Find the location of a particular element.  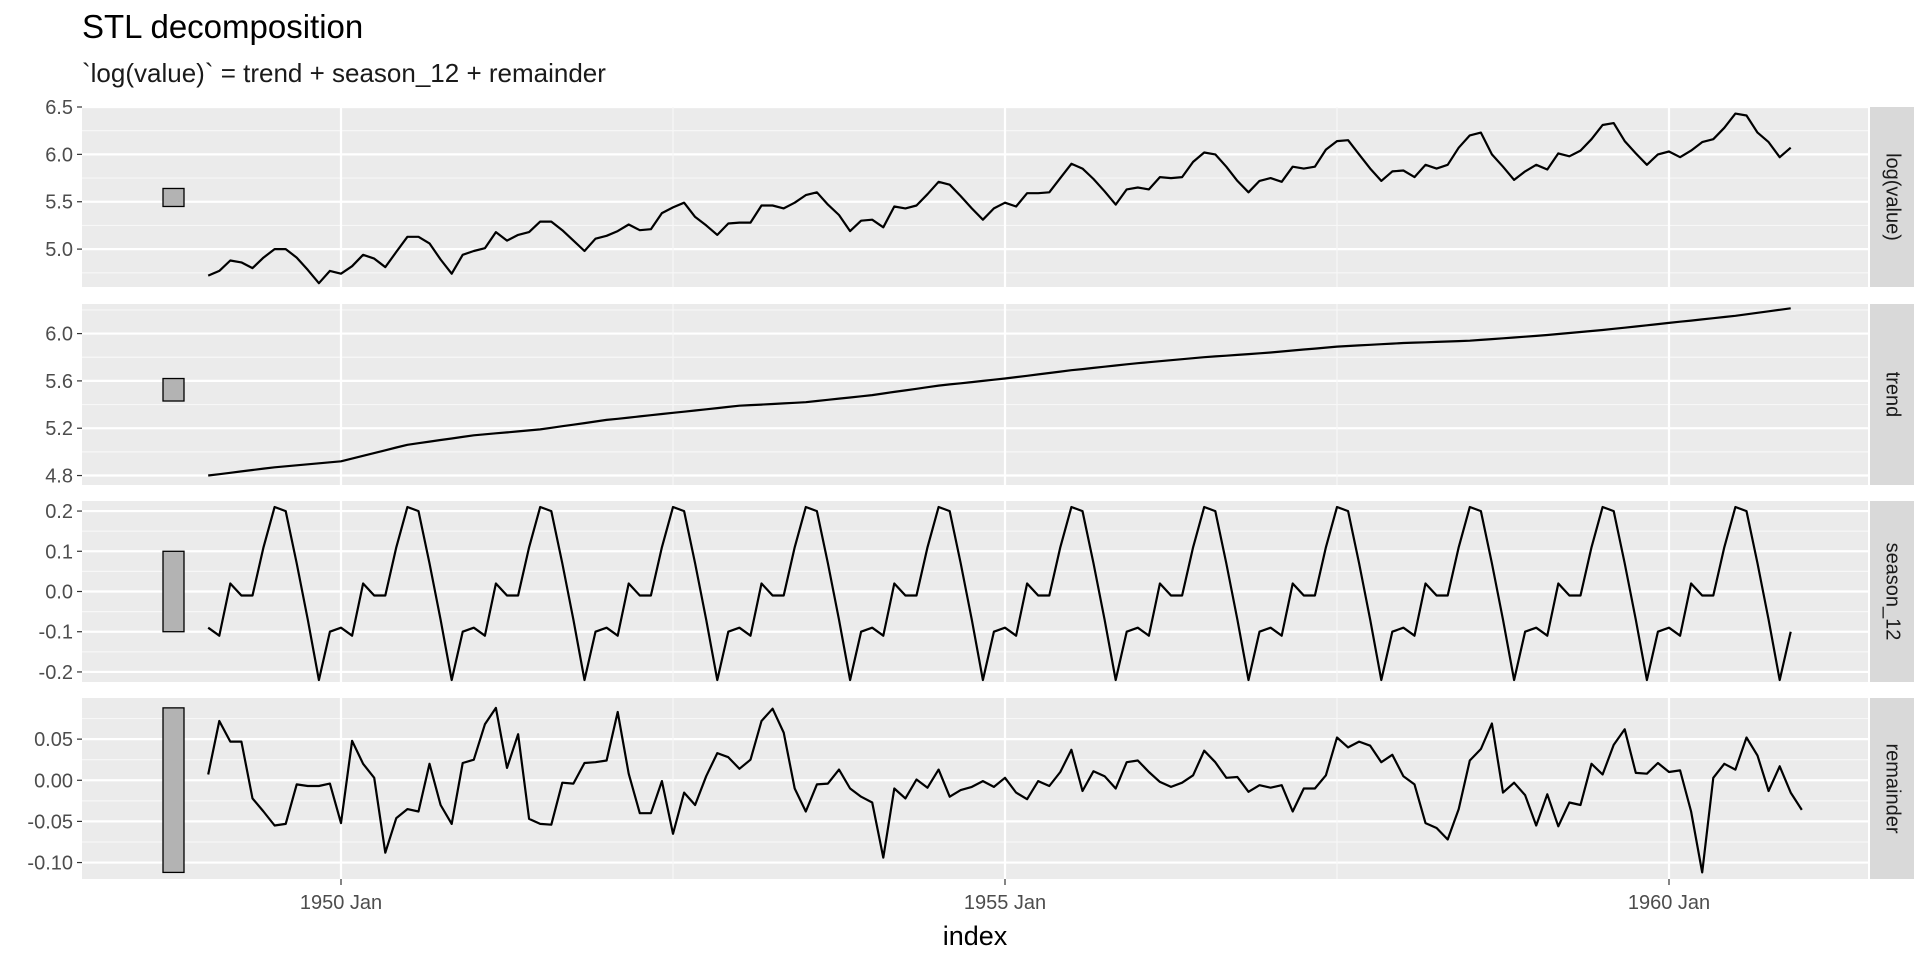

y-tick-label: 5.6 is located at coordinates (59, 382).